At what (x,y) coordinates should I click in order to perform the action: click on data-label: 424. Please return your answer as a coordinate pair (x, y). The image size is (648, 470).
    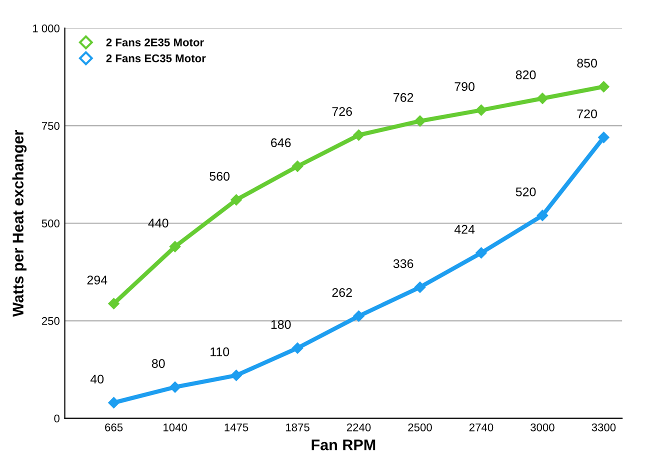
    Looking at the image, I should click on (464, 229).